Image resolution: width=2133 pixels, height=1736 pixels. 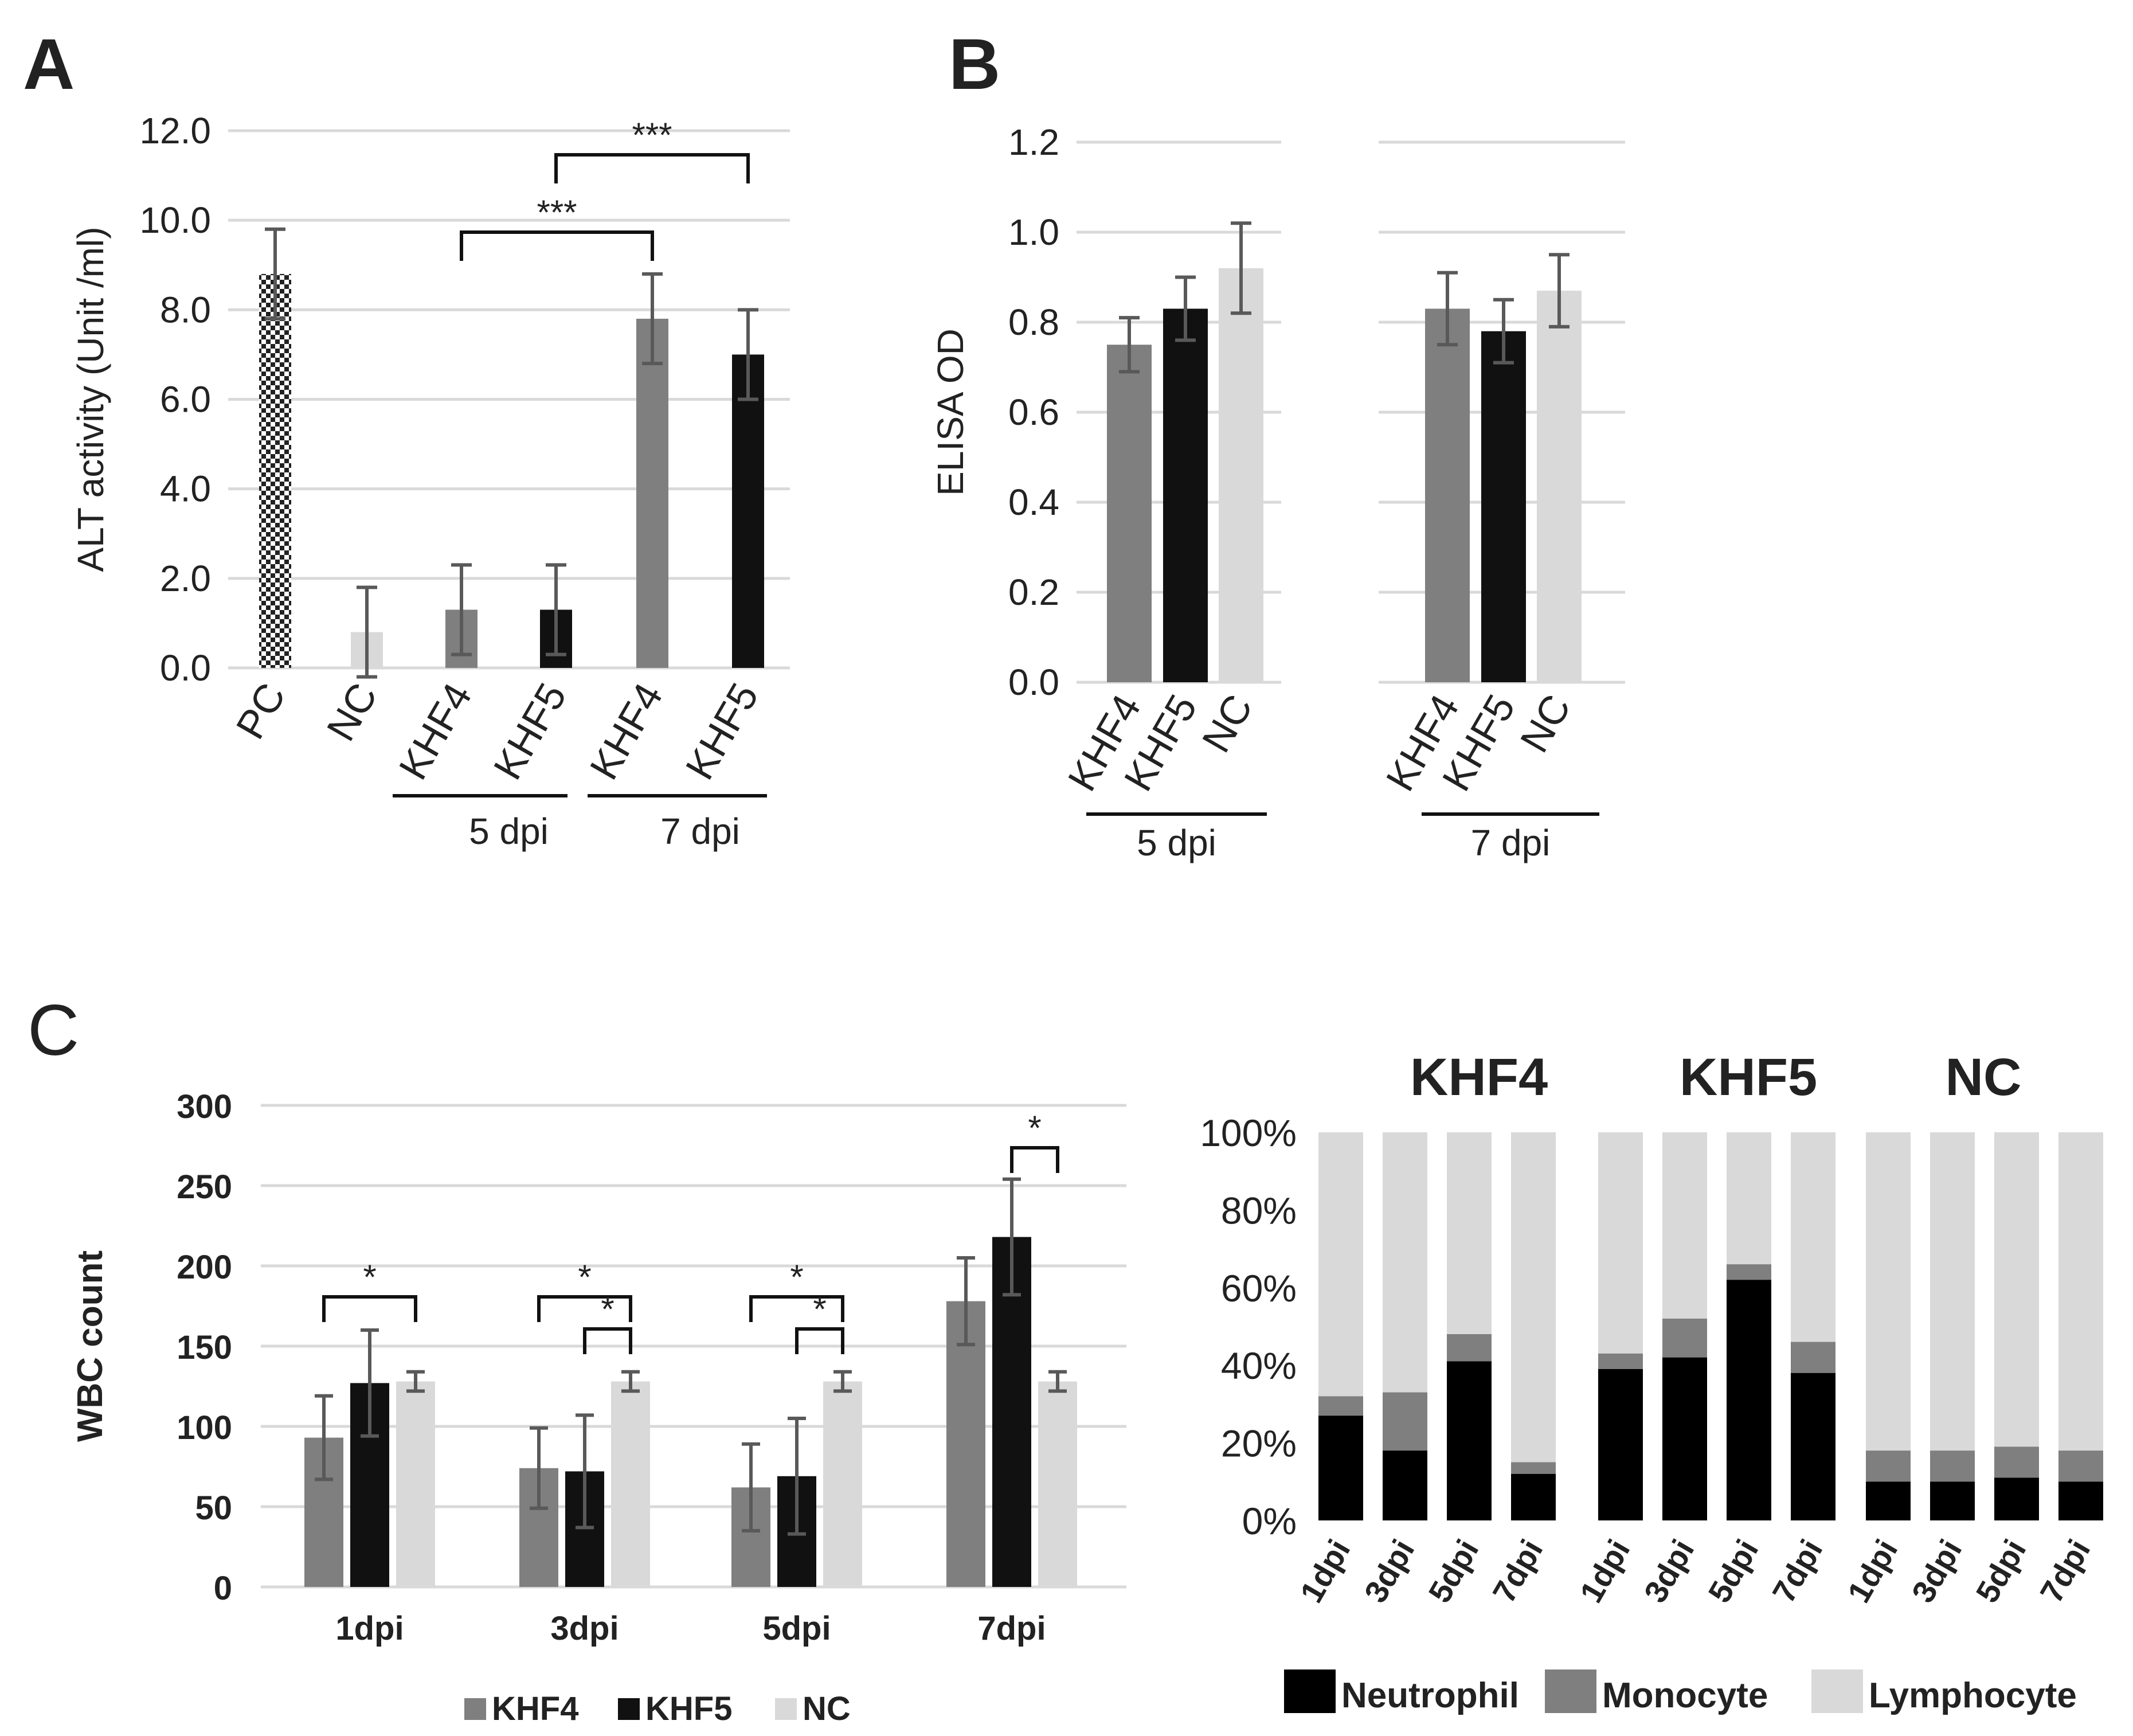 What do you see at coordinates (974, 64) in the screenshot?
I see `panel-label-b: B` at bounding box center [974, 64].